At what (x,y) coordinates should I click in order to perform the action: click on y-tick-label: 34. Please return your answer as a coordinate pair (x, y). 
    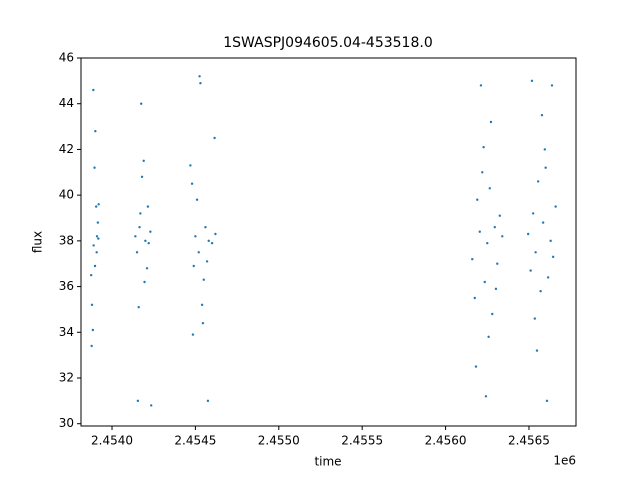
    Looking at the image, I should click on (66, 332).